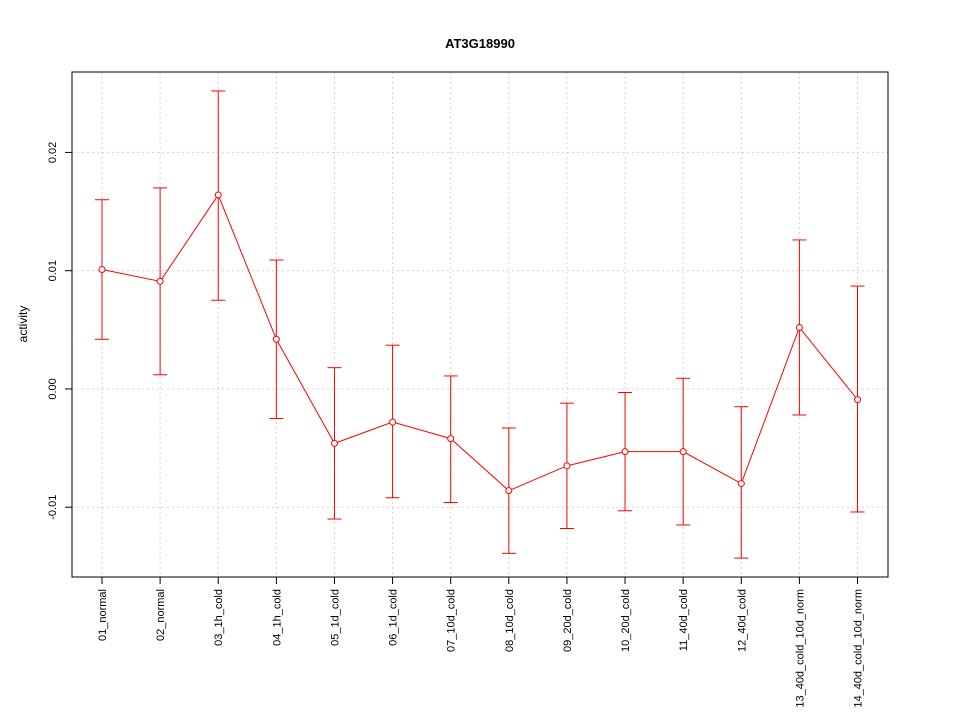 This screenshot has height=720, width=960. Describe the element at coordinates (53, 388) in the screenshot. I see `y-tick-label: 0.00` at that location.